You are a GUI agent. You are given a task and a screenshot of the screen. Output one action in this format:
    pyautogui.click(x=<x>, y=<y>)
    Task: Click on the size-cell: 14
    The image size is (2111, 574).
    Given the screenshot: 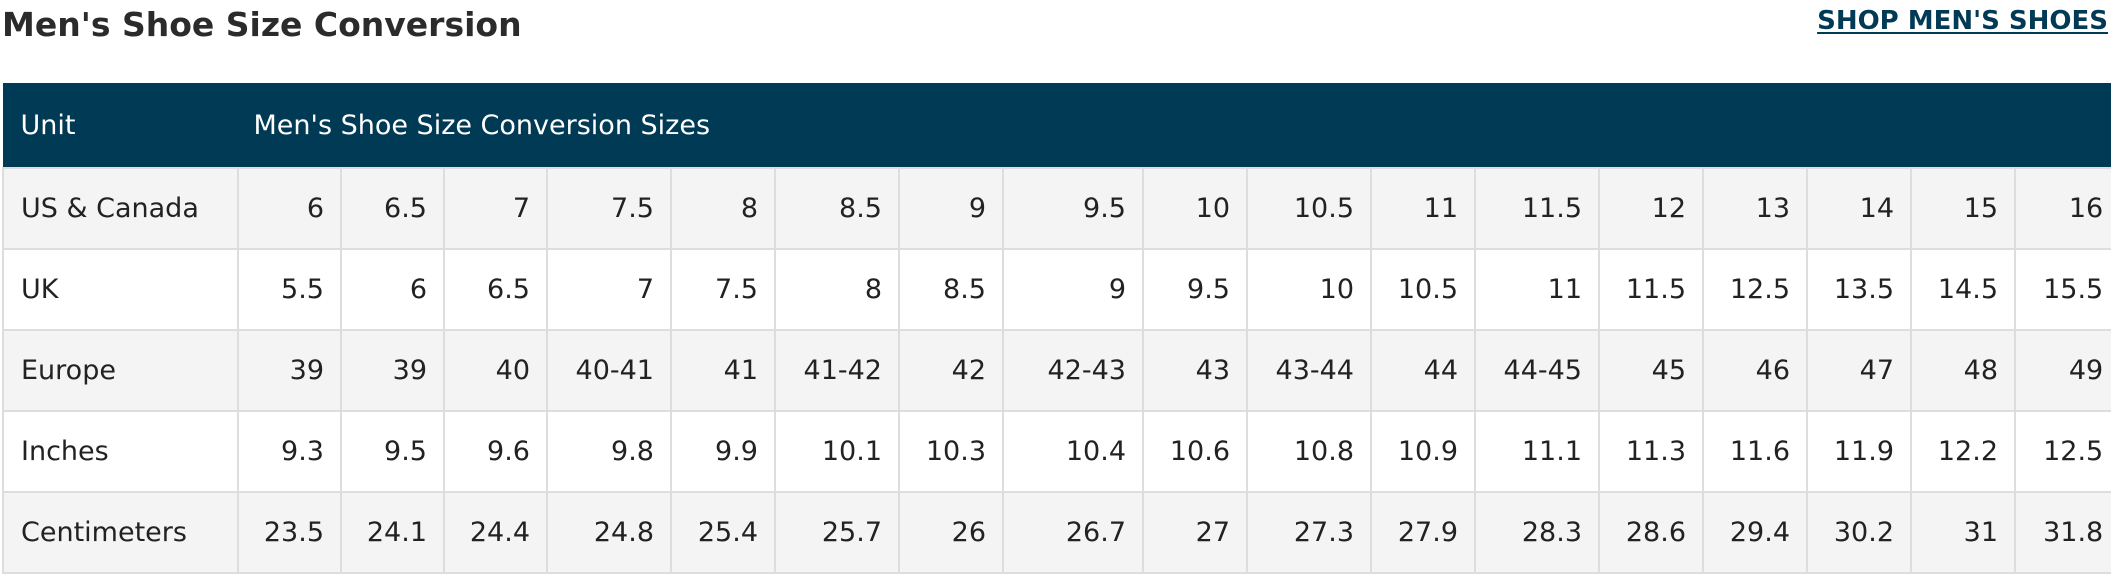 What is the action you would take?
    pyautogui.click(x=1859, y=208)
    